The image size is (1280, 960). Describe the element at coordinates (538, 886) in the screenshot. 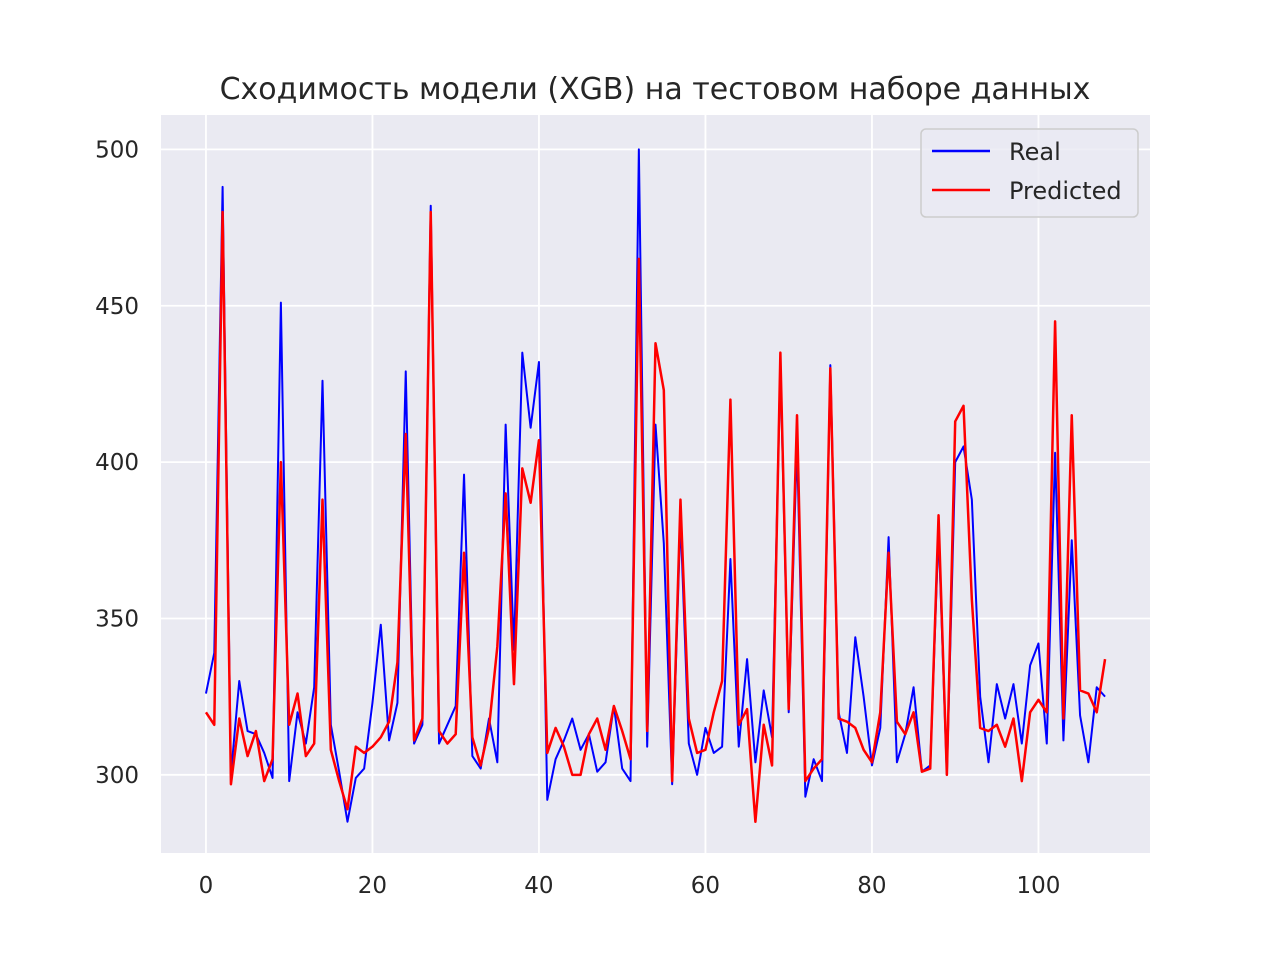

I see `x-tick-label: 40` at that location.